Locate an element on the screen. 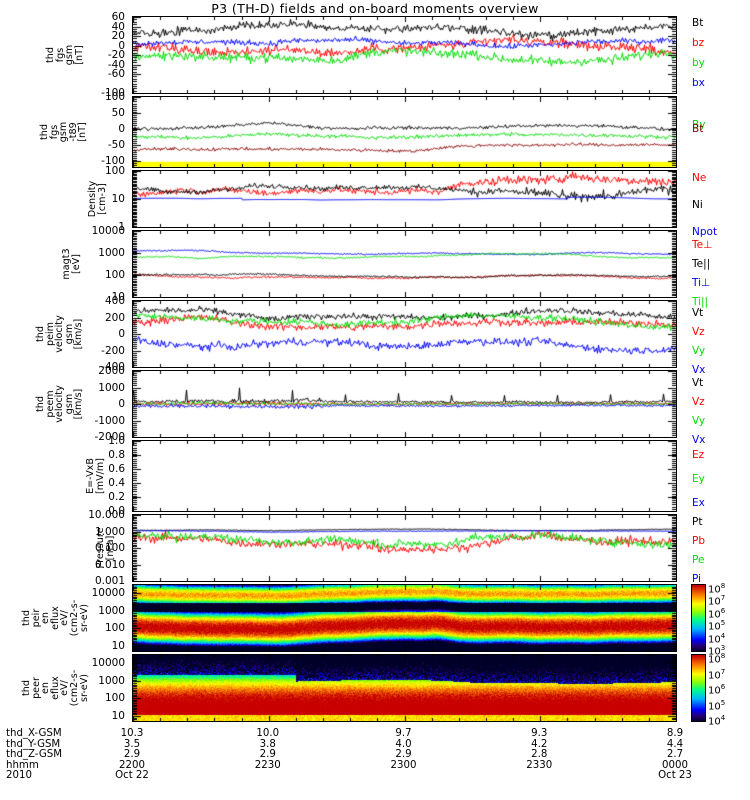 The height and width of the screenshot is (800, 750). ytick-fgs-gsm-7: -100 is located at coordinates (113, 93).